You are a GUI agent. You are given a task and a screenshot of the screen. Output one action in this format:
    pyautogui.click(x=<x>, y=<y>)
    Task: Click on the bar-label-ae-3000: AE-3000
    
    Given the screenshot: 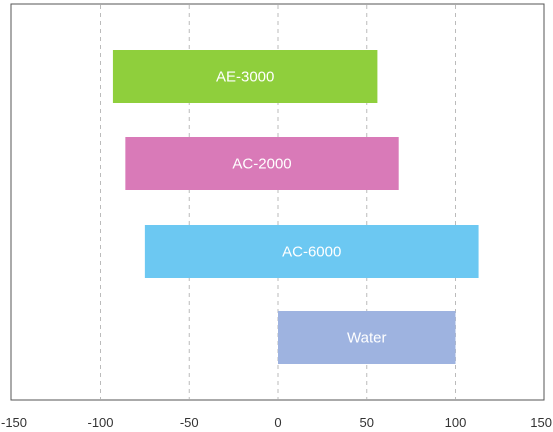 What is the action you would take?
    pyautogui.click(x=245, y=77)
    